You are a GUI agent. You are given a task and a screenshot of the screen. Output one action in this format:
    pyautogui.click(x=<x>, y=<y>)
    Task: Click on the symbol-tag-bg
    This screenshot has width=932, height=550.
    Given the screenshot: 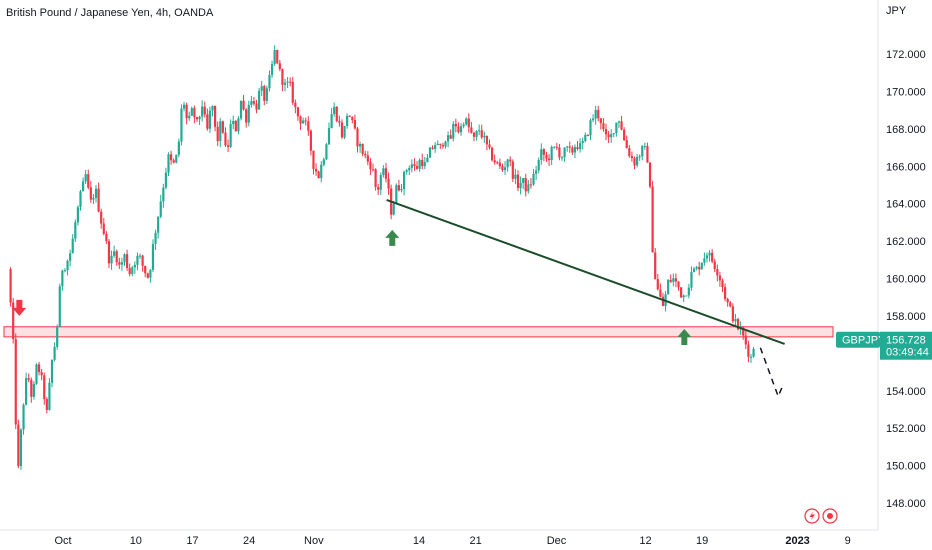 What is the action you would take?
    pyautogui.click(x=858, y=339)
    